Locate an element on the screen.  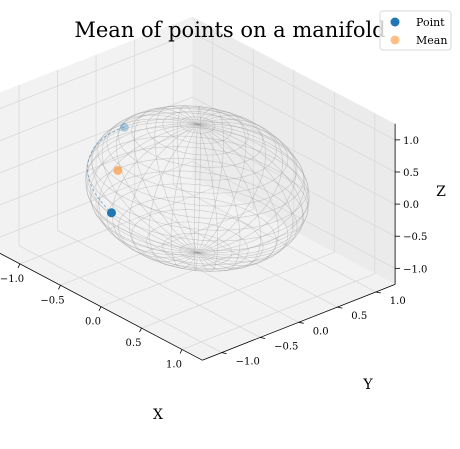
x-tick-label: 1.0 is located at coordinates (174, 365).